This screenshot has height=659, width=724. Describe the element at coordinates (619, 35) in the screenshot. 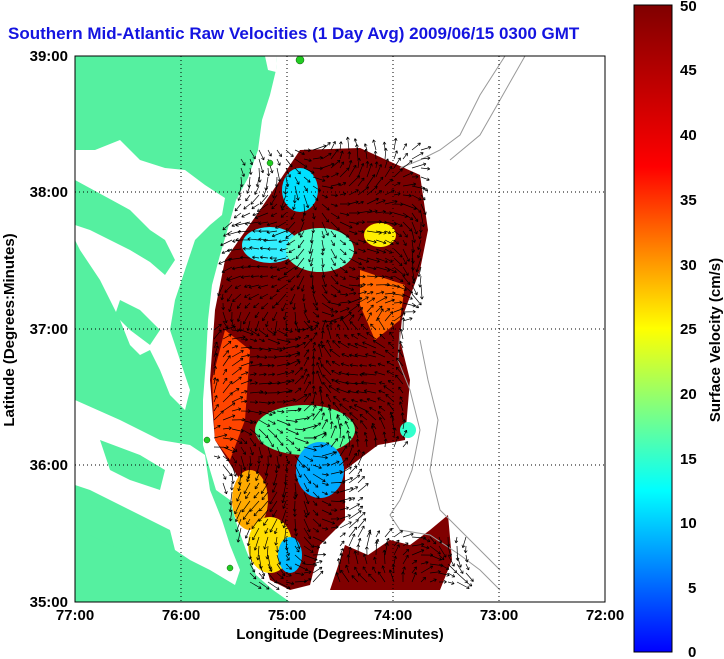

I see `colorbar-overlap` at that location.